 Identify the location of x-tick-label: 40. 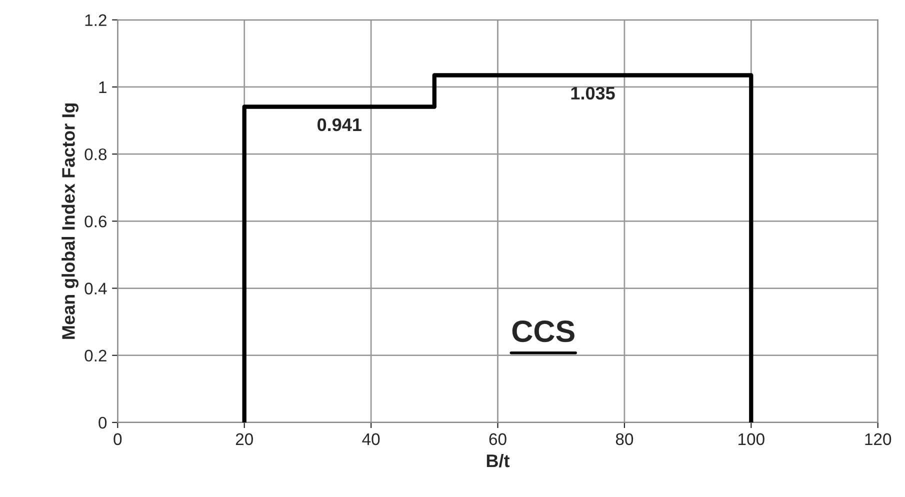
(371, 439).